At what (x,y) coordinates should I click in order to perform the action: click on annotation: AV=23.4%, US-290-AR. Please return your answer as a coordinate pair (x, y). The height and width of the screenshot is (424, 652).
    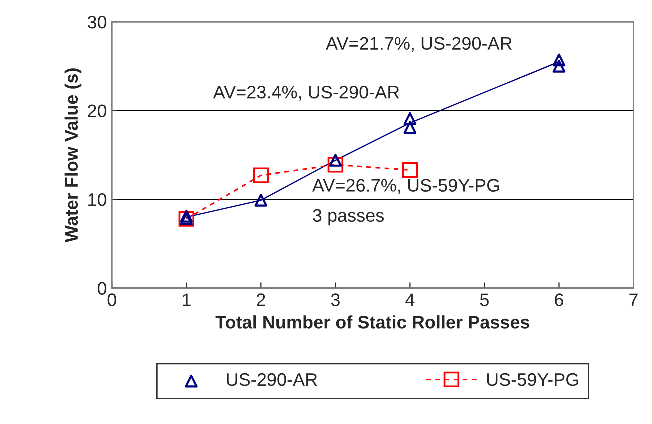
    Looking at the image, I should click on (306, 93).